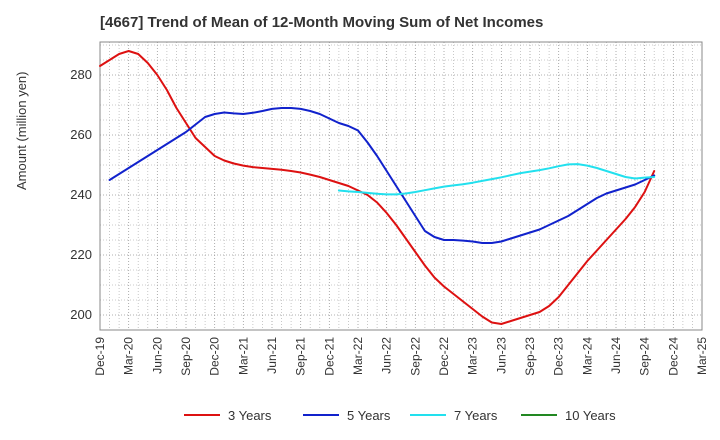  I want to click on series-line-7-years, so click(496, 179).